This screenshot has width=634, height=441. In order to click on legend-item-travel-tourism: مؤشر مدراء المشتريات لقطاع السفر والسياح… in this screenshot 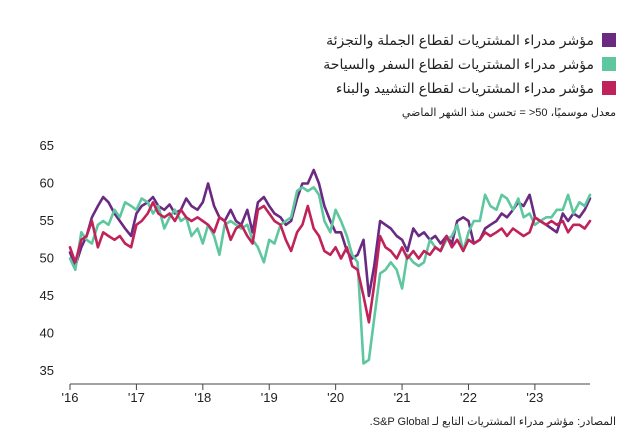, I will do `click(469, 64)`.